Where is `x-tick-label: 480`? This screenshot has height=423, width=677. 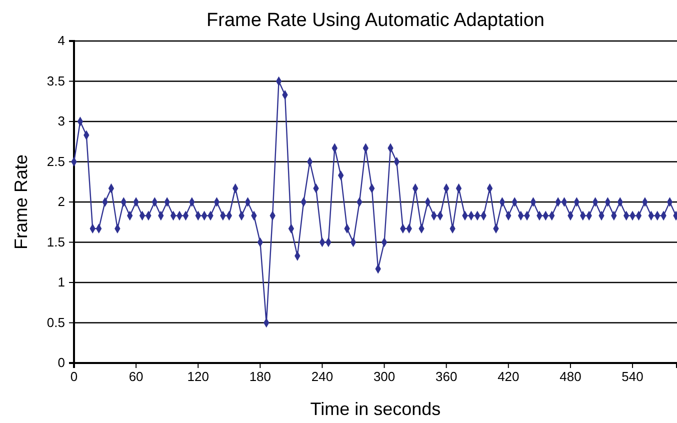 x-tick-label: 480 is located at coordinates (571, 376).